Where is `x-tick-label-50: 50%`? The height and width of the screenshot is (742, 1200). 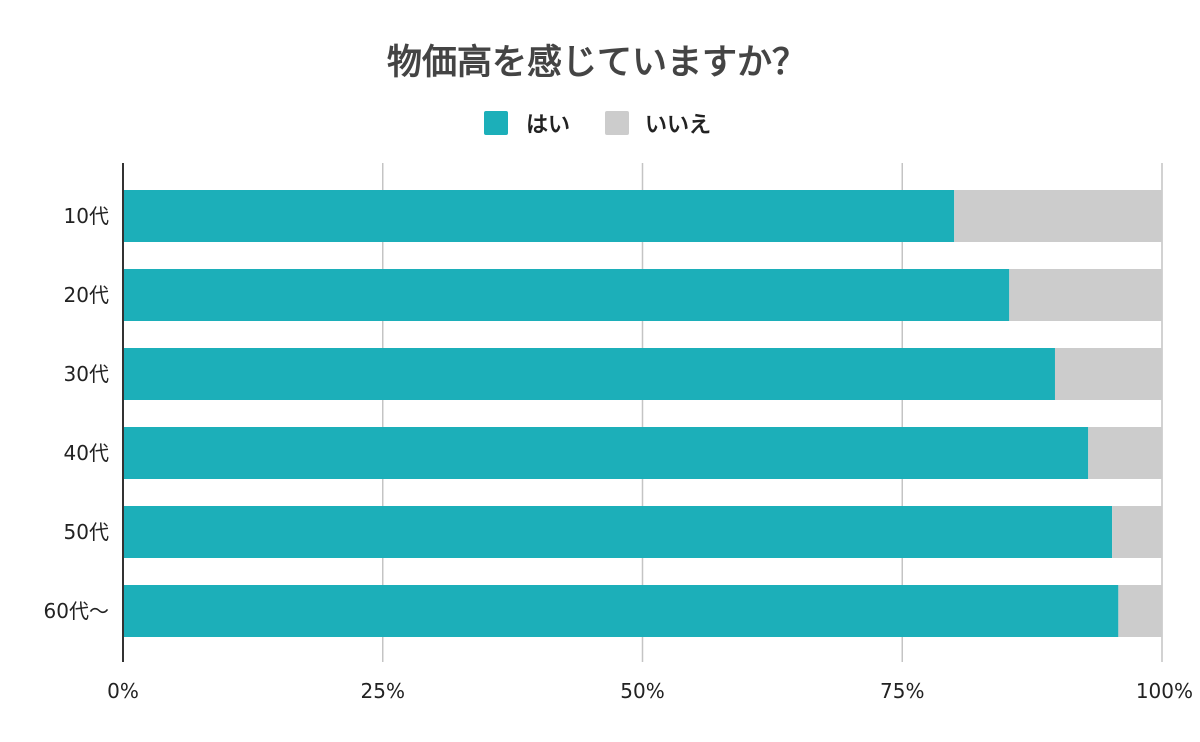 x-tick-label-50: 50% is located at coordinates (642, 691).